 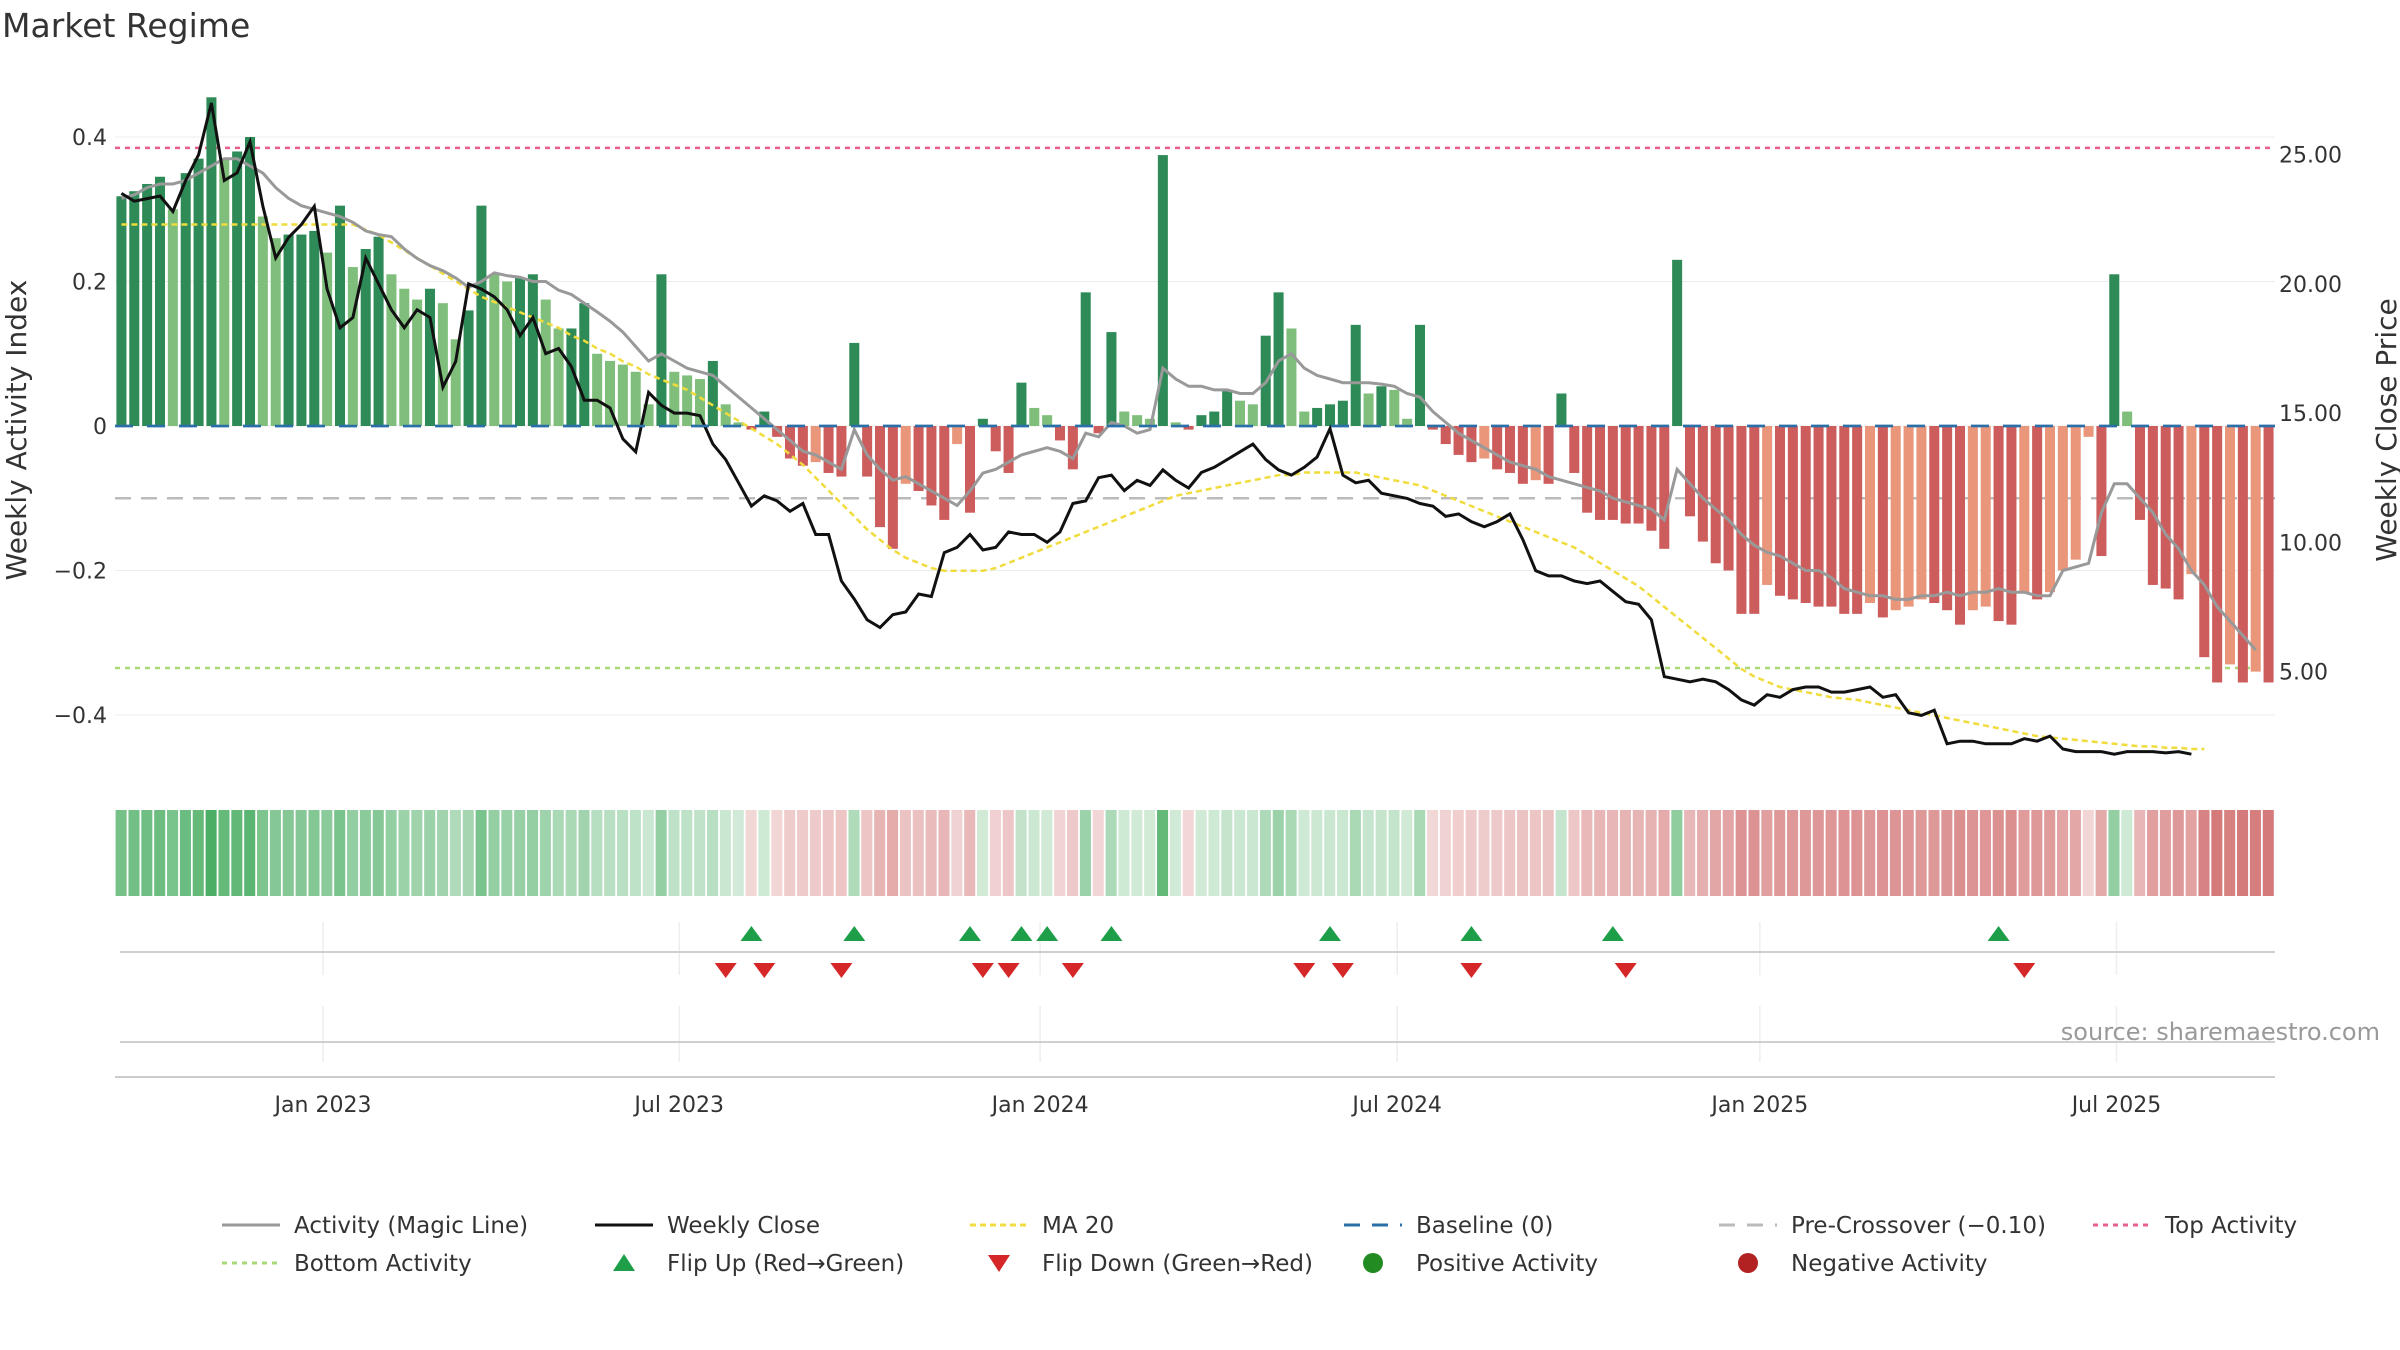 What do you see at coordinates (743, 1226) in the screenshot?
I see `legend-label: Weekly Close` at bounding box center [743, 1226].